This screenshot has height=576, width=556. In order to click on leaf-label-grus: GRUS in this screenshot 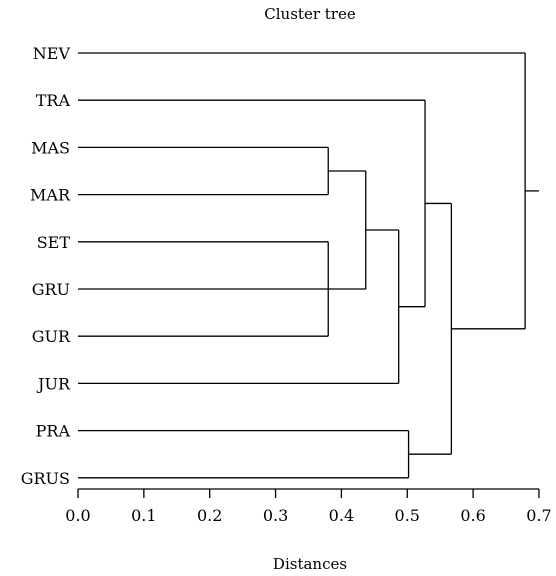, I will do `click(45, 478)`.